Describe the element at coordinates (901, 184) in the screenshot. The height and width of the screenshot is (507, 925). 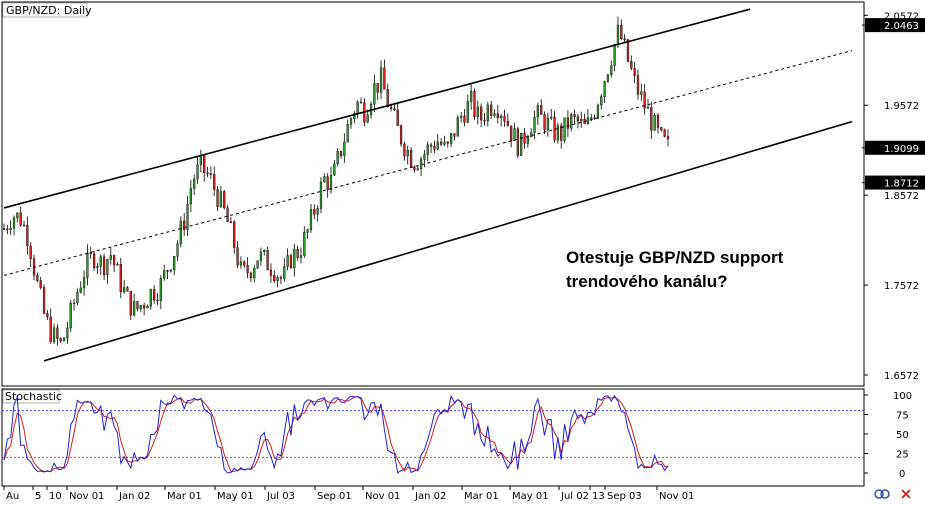
I see `price-tag-label: 1.8712` at that location.